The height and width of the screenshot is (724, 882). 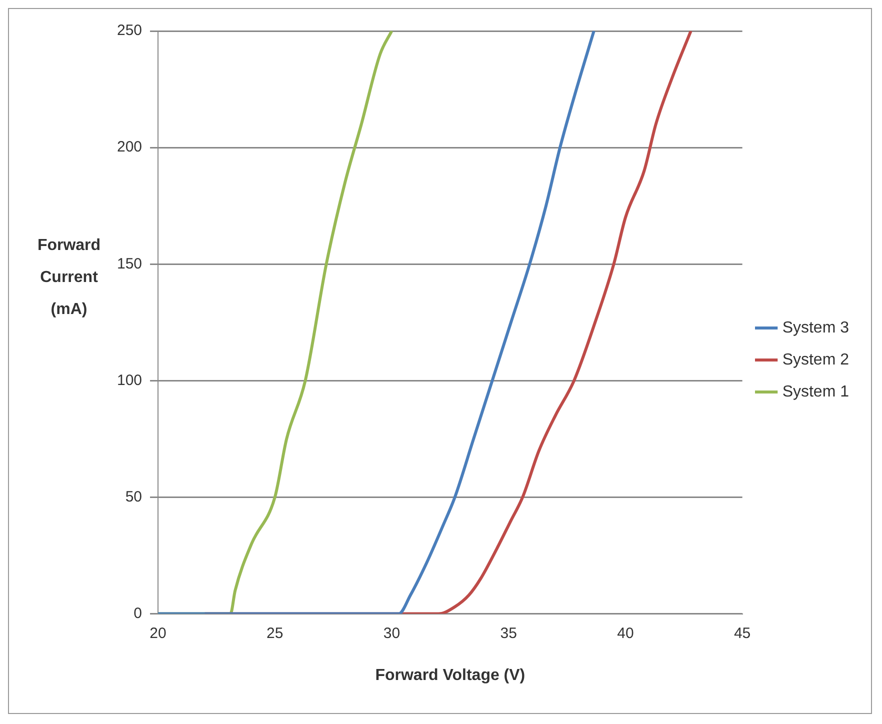 I want to click on y-tick-label: 100, so click(x=129, y=380).